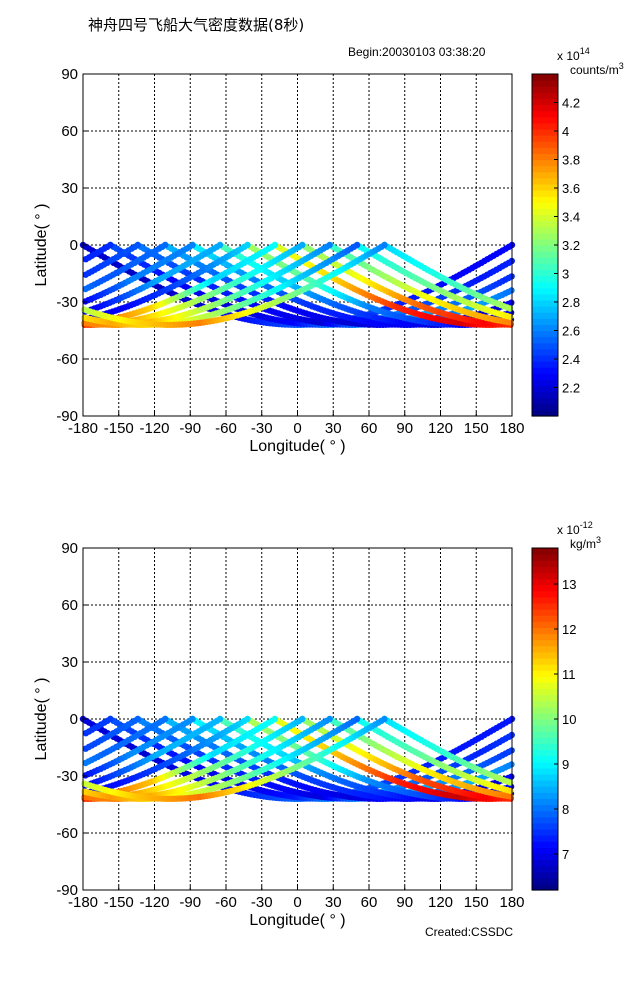 This screenshot has height=999, width=640. What do you see at coordinates (571, 188) in the screenshot?
I see `colorbar-tick-label: 3.6` at bounding box center [571, 188].